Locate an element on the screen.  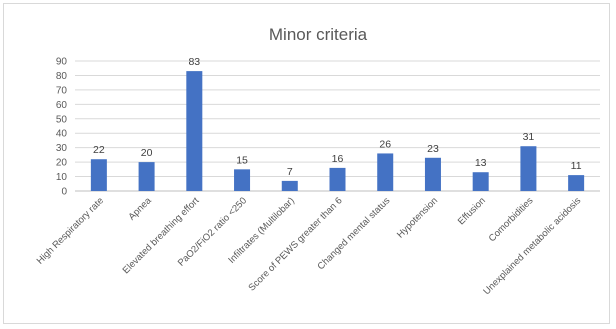
x-category-label: Apnea is located at coordinates (140, 209).